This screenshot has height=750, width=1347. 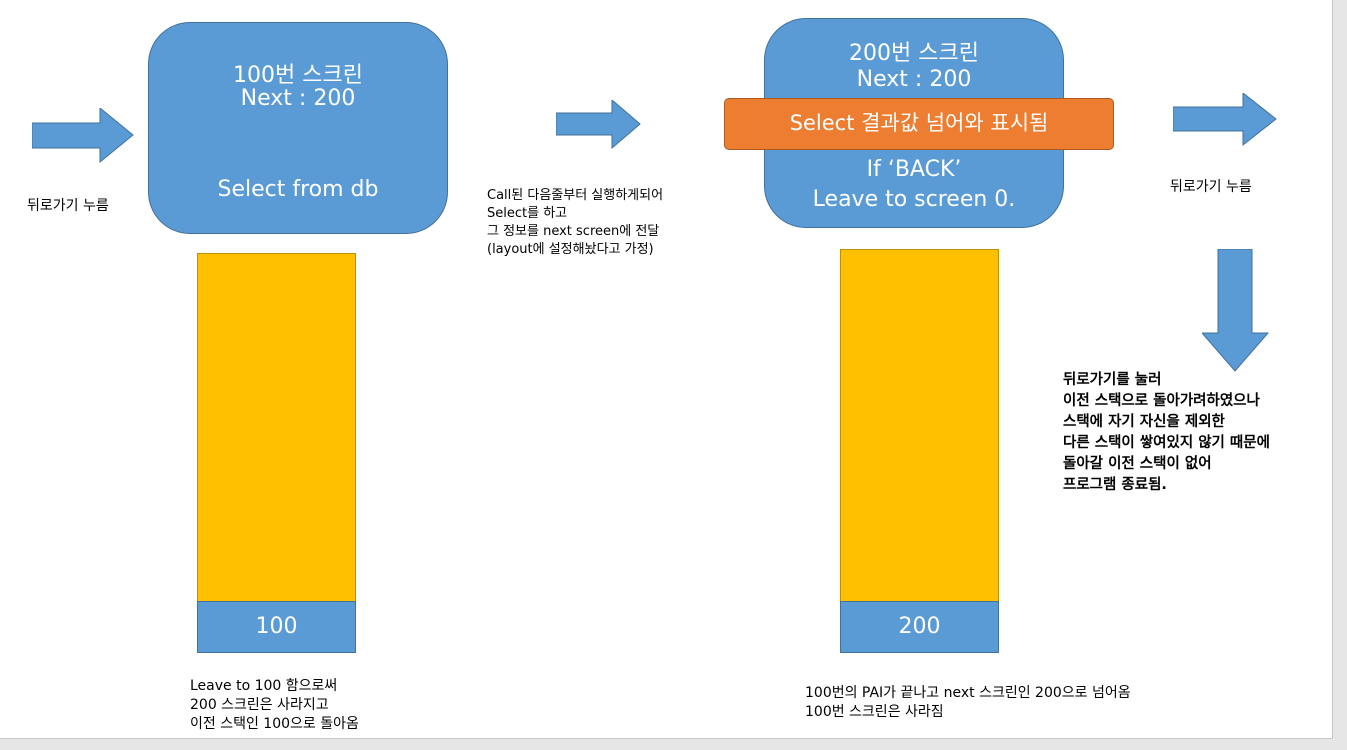 What do you see at coordinates (914, 199) in the screenshot?
I see `screen-200-leave: Leave to screen 0.` at bounding box center [914, 199].